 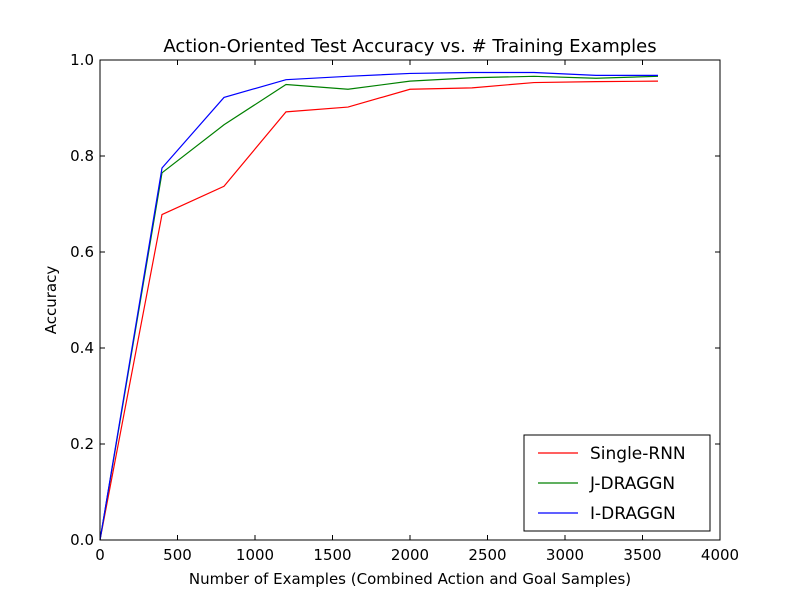 What do you see at coordinates (255, 555) in the screenshot?
I see `x-tick-label: 1000` at bounding box center [255, 555].